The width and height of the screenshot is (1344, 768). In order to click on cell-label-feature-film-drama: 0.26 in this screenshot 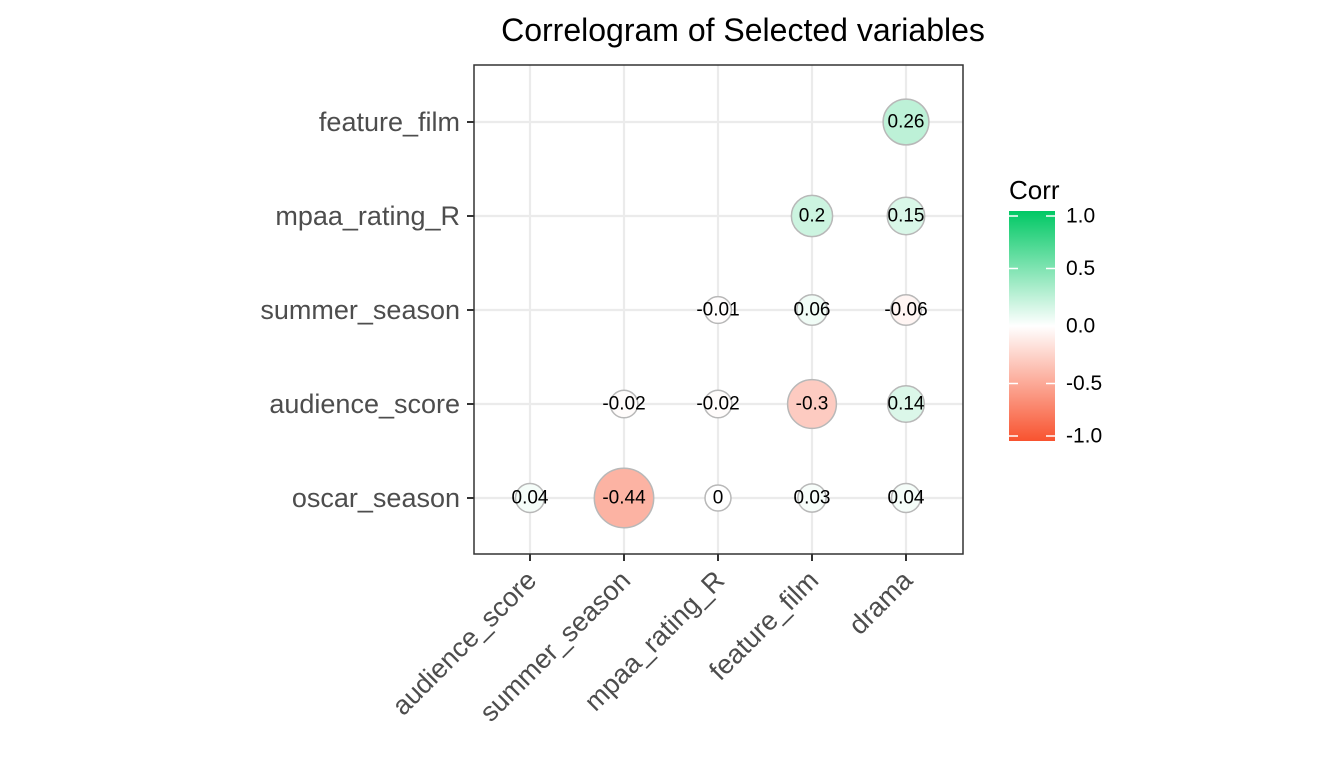, I will do `click(906, 122)`.